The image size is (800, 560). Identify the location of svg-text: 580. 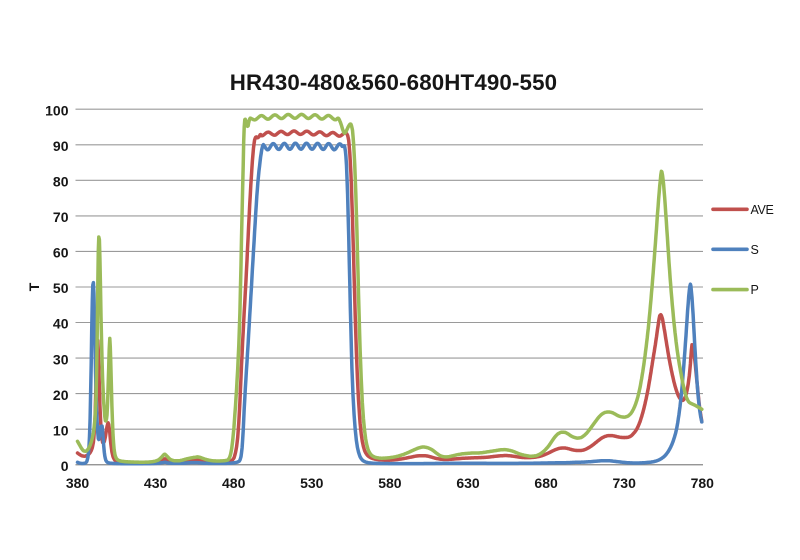
(390, 483).